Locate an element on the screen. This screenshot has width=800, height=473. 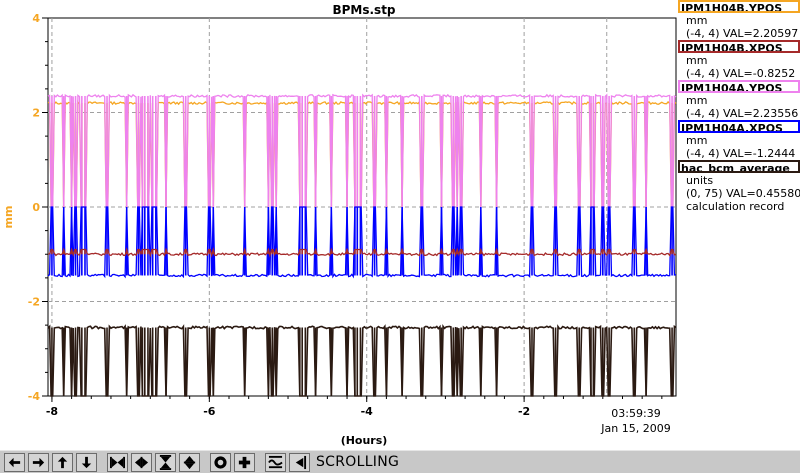
arrow-right-icon is located at coordinates (38, 462).